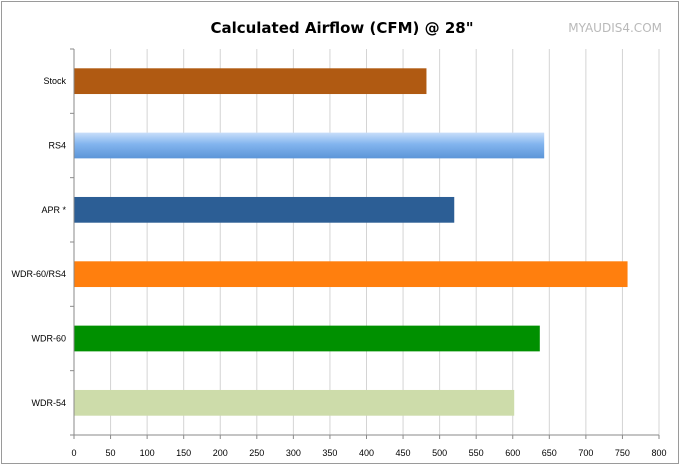 The height and width of the screenshot is (467, 682). What do you see at coordinates (57, 146) in the screenshot?
I see `category-label-rs4: RS4` at bounding box center [57, 146].